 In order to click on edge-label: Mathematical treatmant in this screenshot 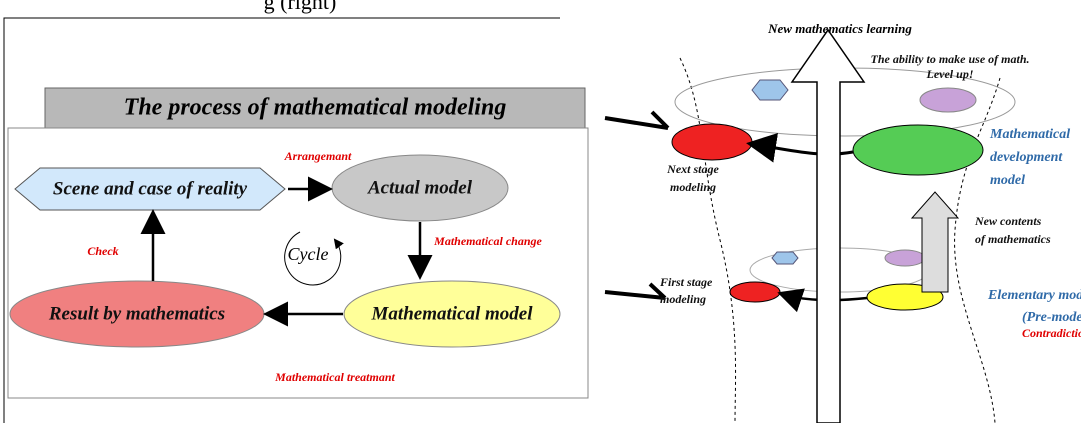, I will do `click(334, 377)`.